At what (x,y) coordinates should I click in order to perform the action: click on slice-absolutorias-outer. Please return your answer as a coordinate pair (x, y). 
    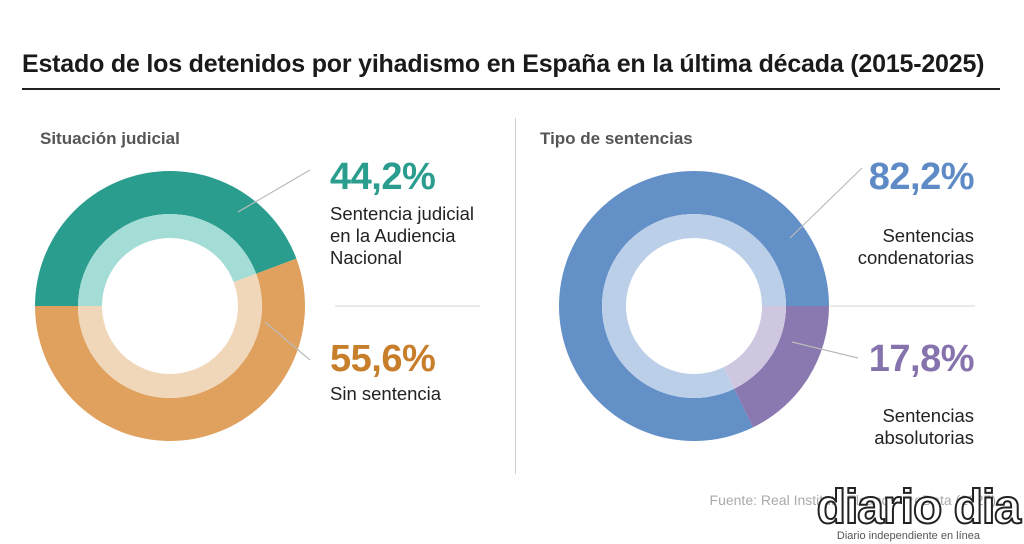
    Looking at the image, I should click on (781, 367).